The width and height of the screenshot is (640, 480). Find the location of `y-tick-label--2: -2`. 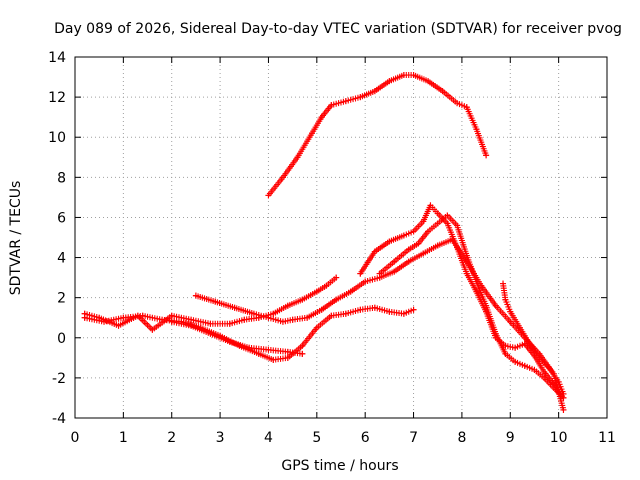

y-tick-label--2: -2 is located at coordinates (59, 379).